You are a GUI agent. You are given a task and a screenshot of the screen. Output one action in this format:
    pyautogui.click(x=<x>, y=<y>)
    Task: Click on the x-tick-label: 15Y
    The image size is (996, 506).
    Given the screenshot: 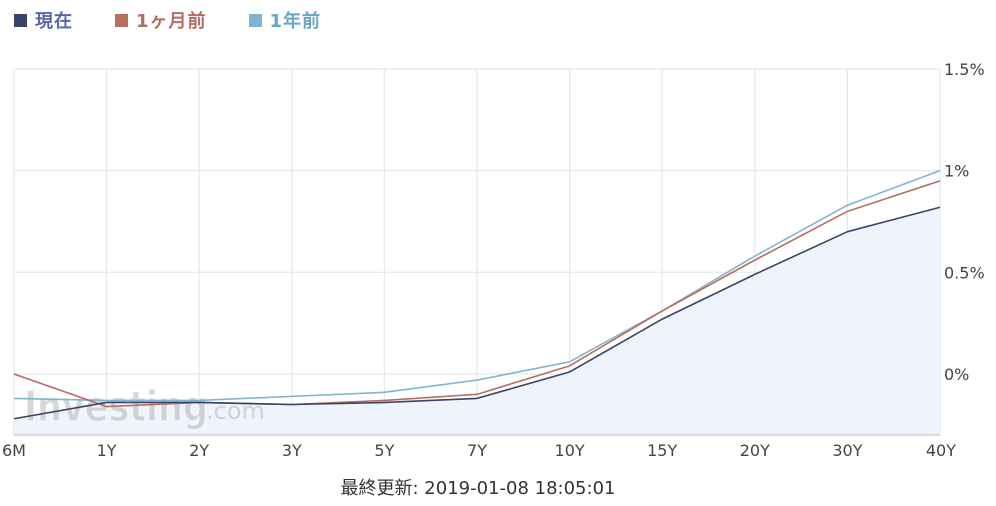 What is the action you would take?
    pyautogui.click(x=662, y=450)
    